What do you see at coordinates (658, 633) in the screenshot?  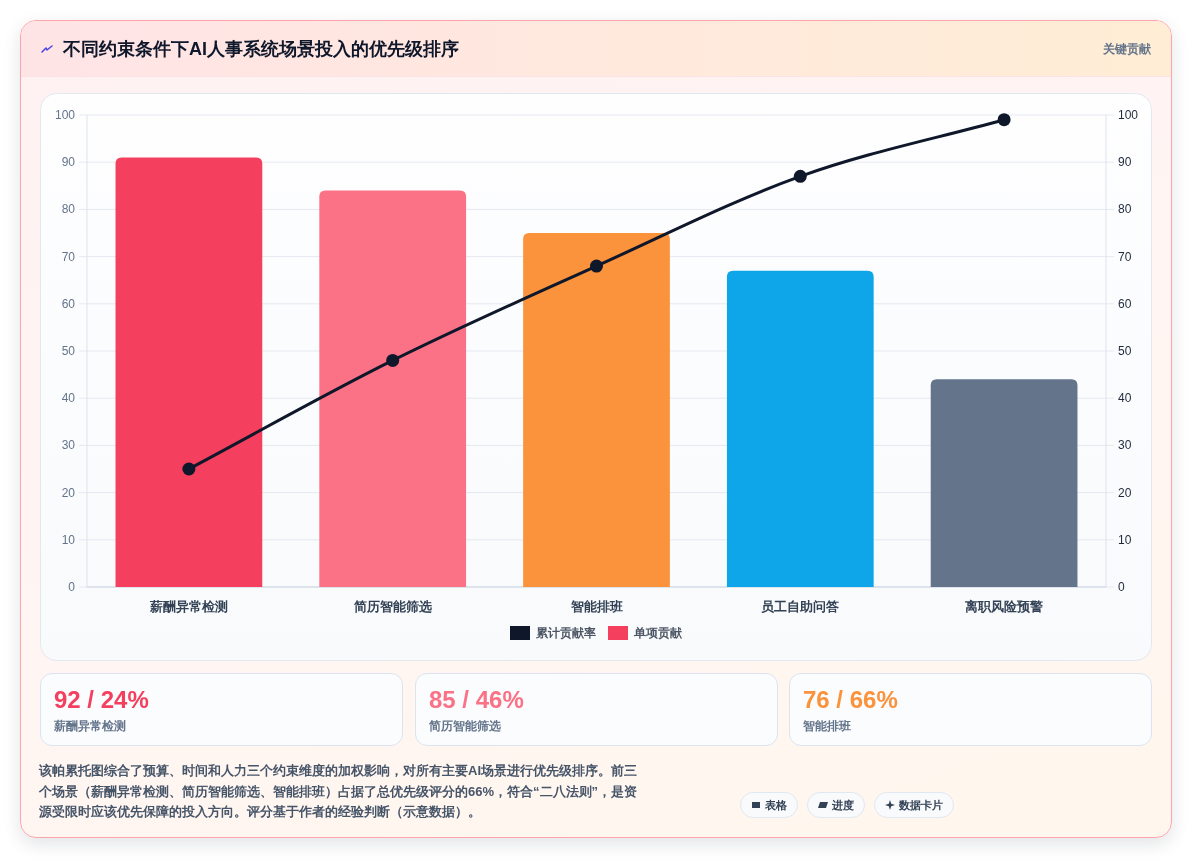 I see `legend-label: 单项贡献` at bounding box center [658, 633].